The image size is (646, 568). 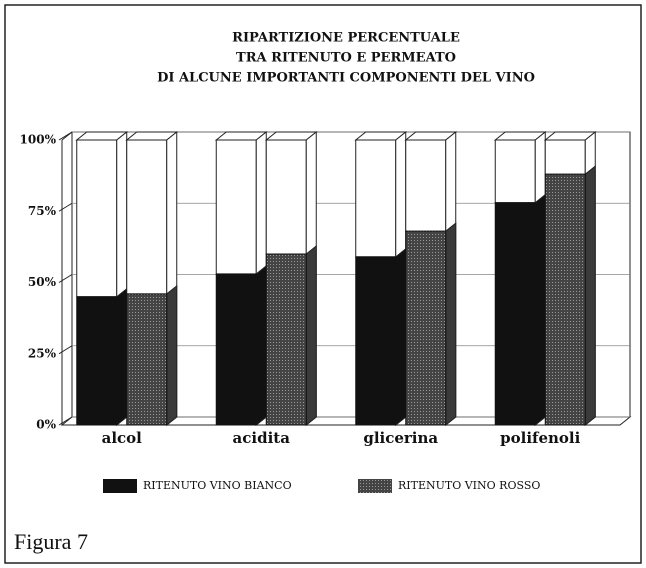 I want to click on x-tick-label: glicerina, so click(x=400, y=438).